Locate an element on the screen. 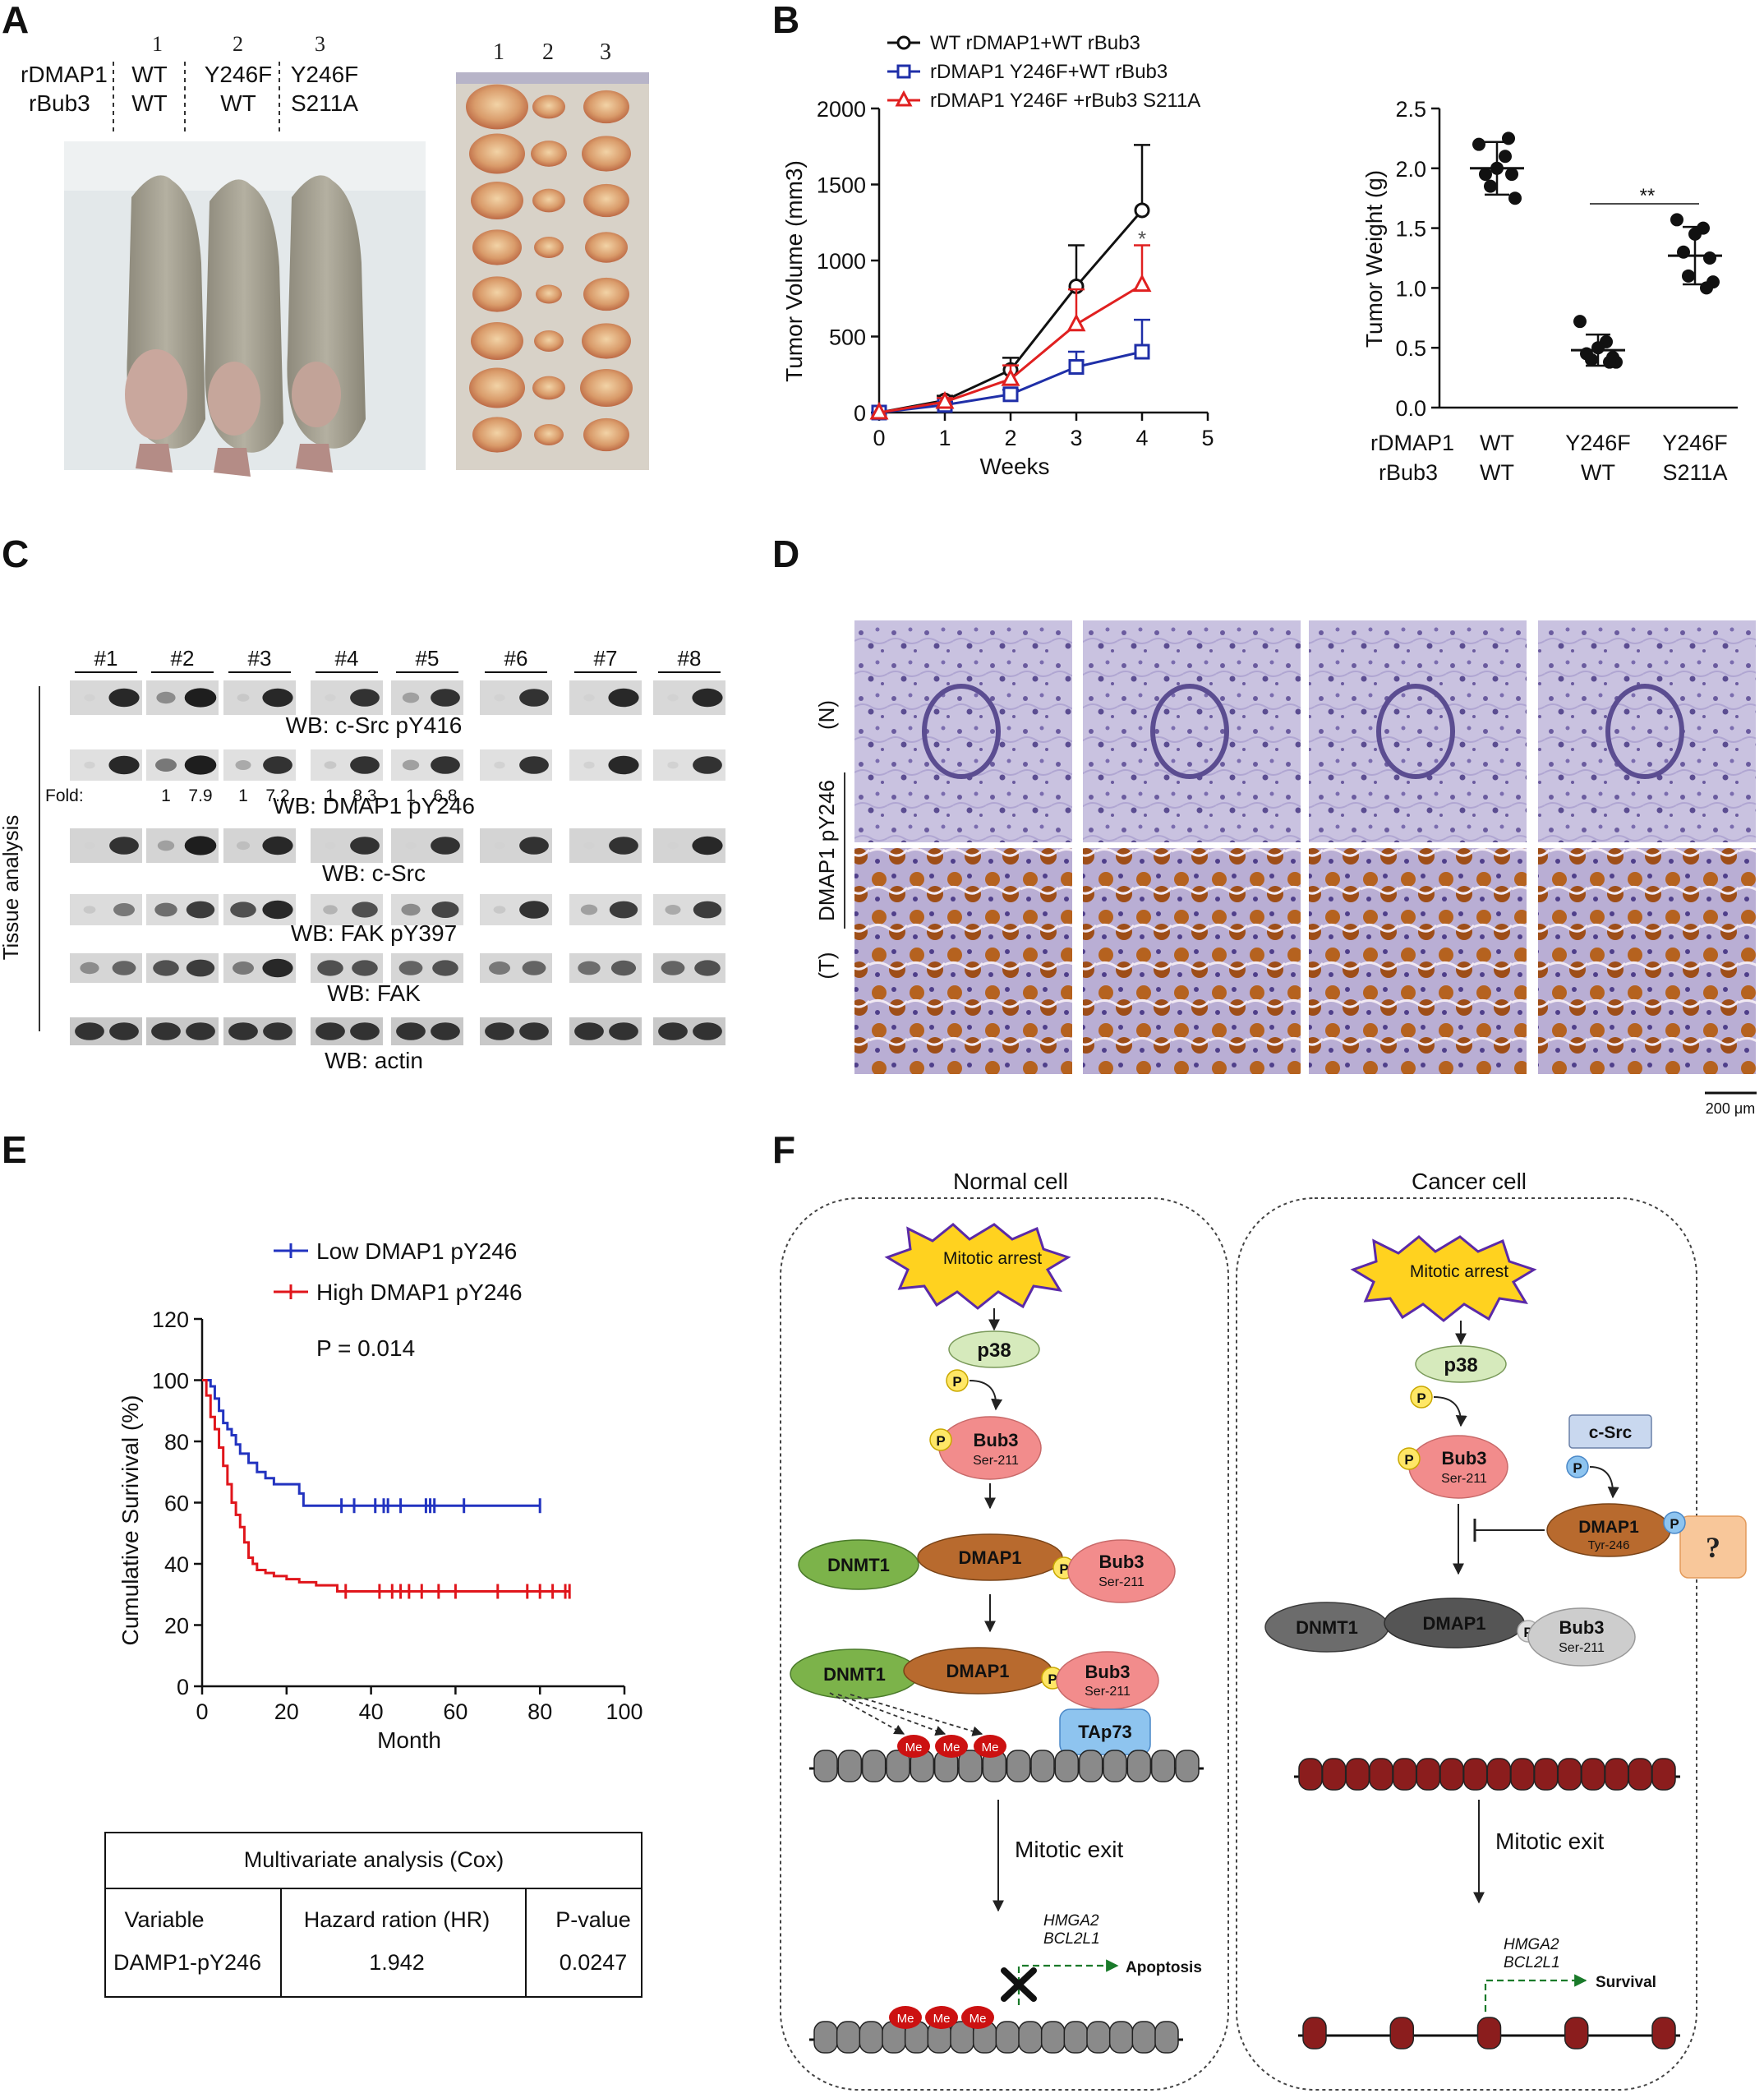 The height and width of the screenshot is (2098, 1764). y-tick-label: 1.0 is located at coordinates (1410, 288).